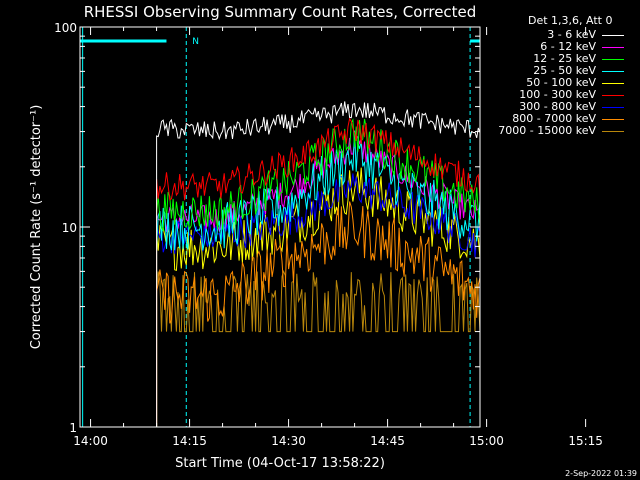 Image resolution: width=640 pixels, height=480 pixels. I want to click on legend-entry: 800 - 7000 keV, so click(554, 118).